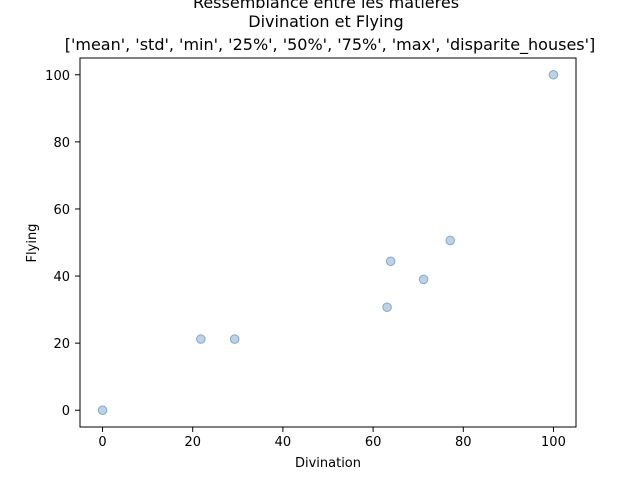  I want to click on title-line-2: Divination et Flying, so click(325, 21).